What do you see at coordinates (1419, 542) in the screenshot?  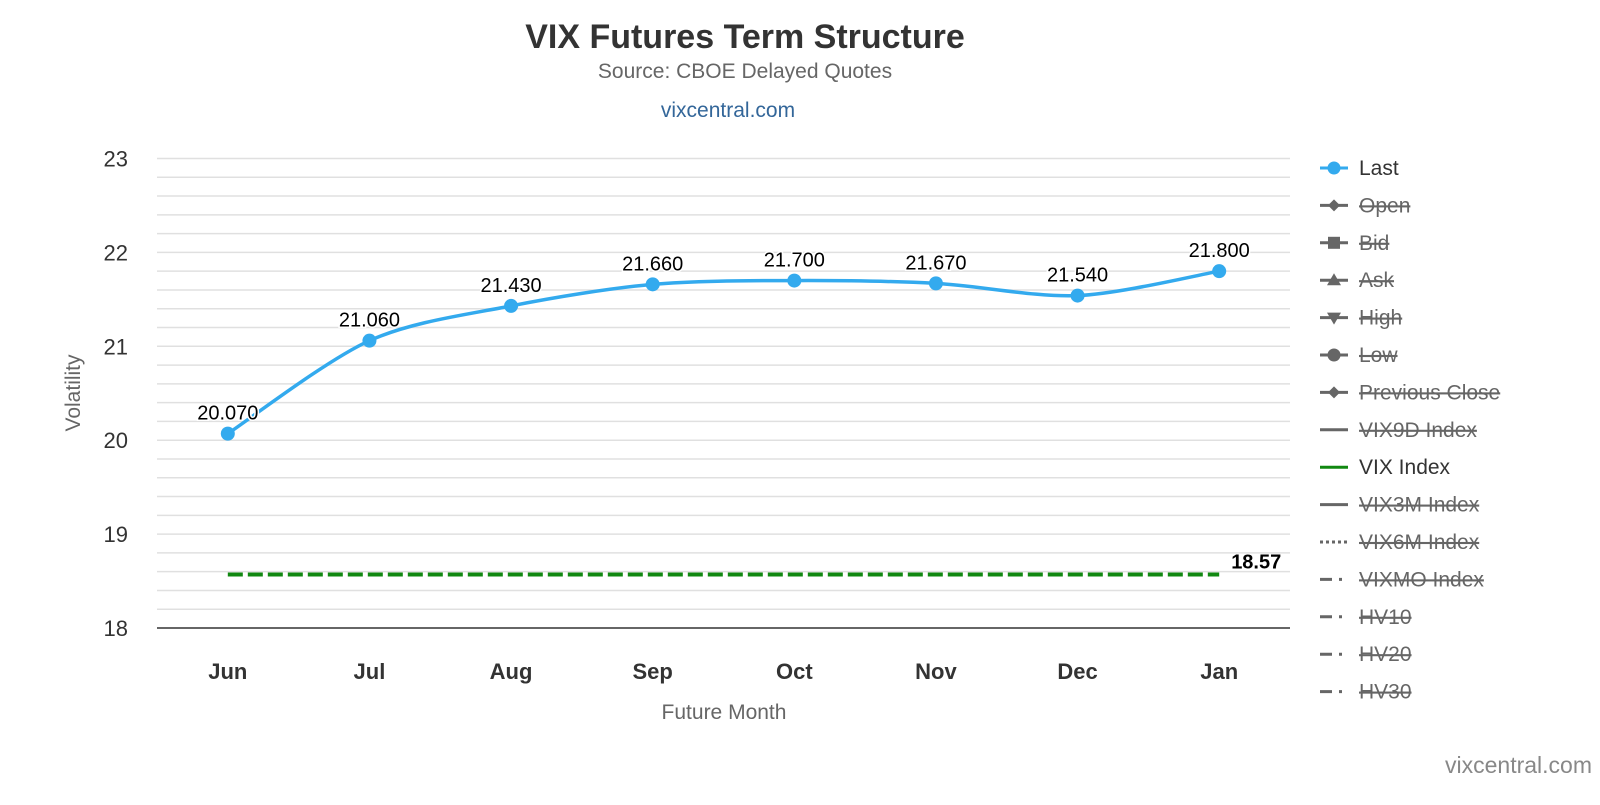 I see `legend-label: VIX6M Index` at bounding box center [1419, 542].